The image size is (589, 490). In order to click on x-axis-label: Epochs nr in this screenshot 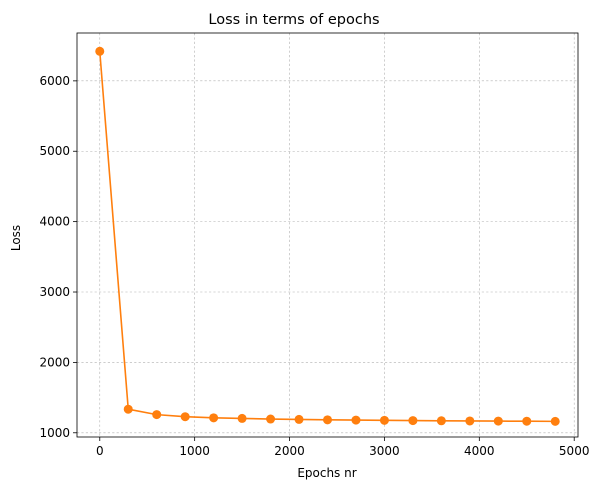, I will do `click(326, 473)`.